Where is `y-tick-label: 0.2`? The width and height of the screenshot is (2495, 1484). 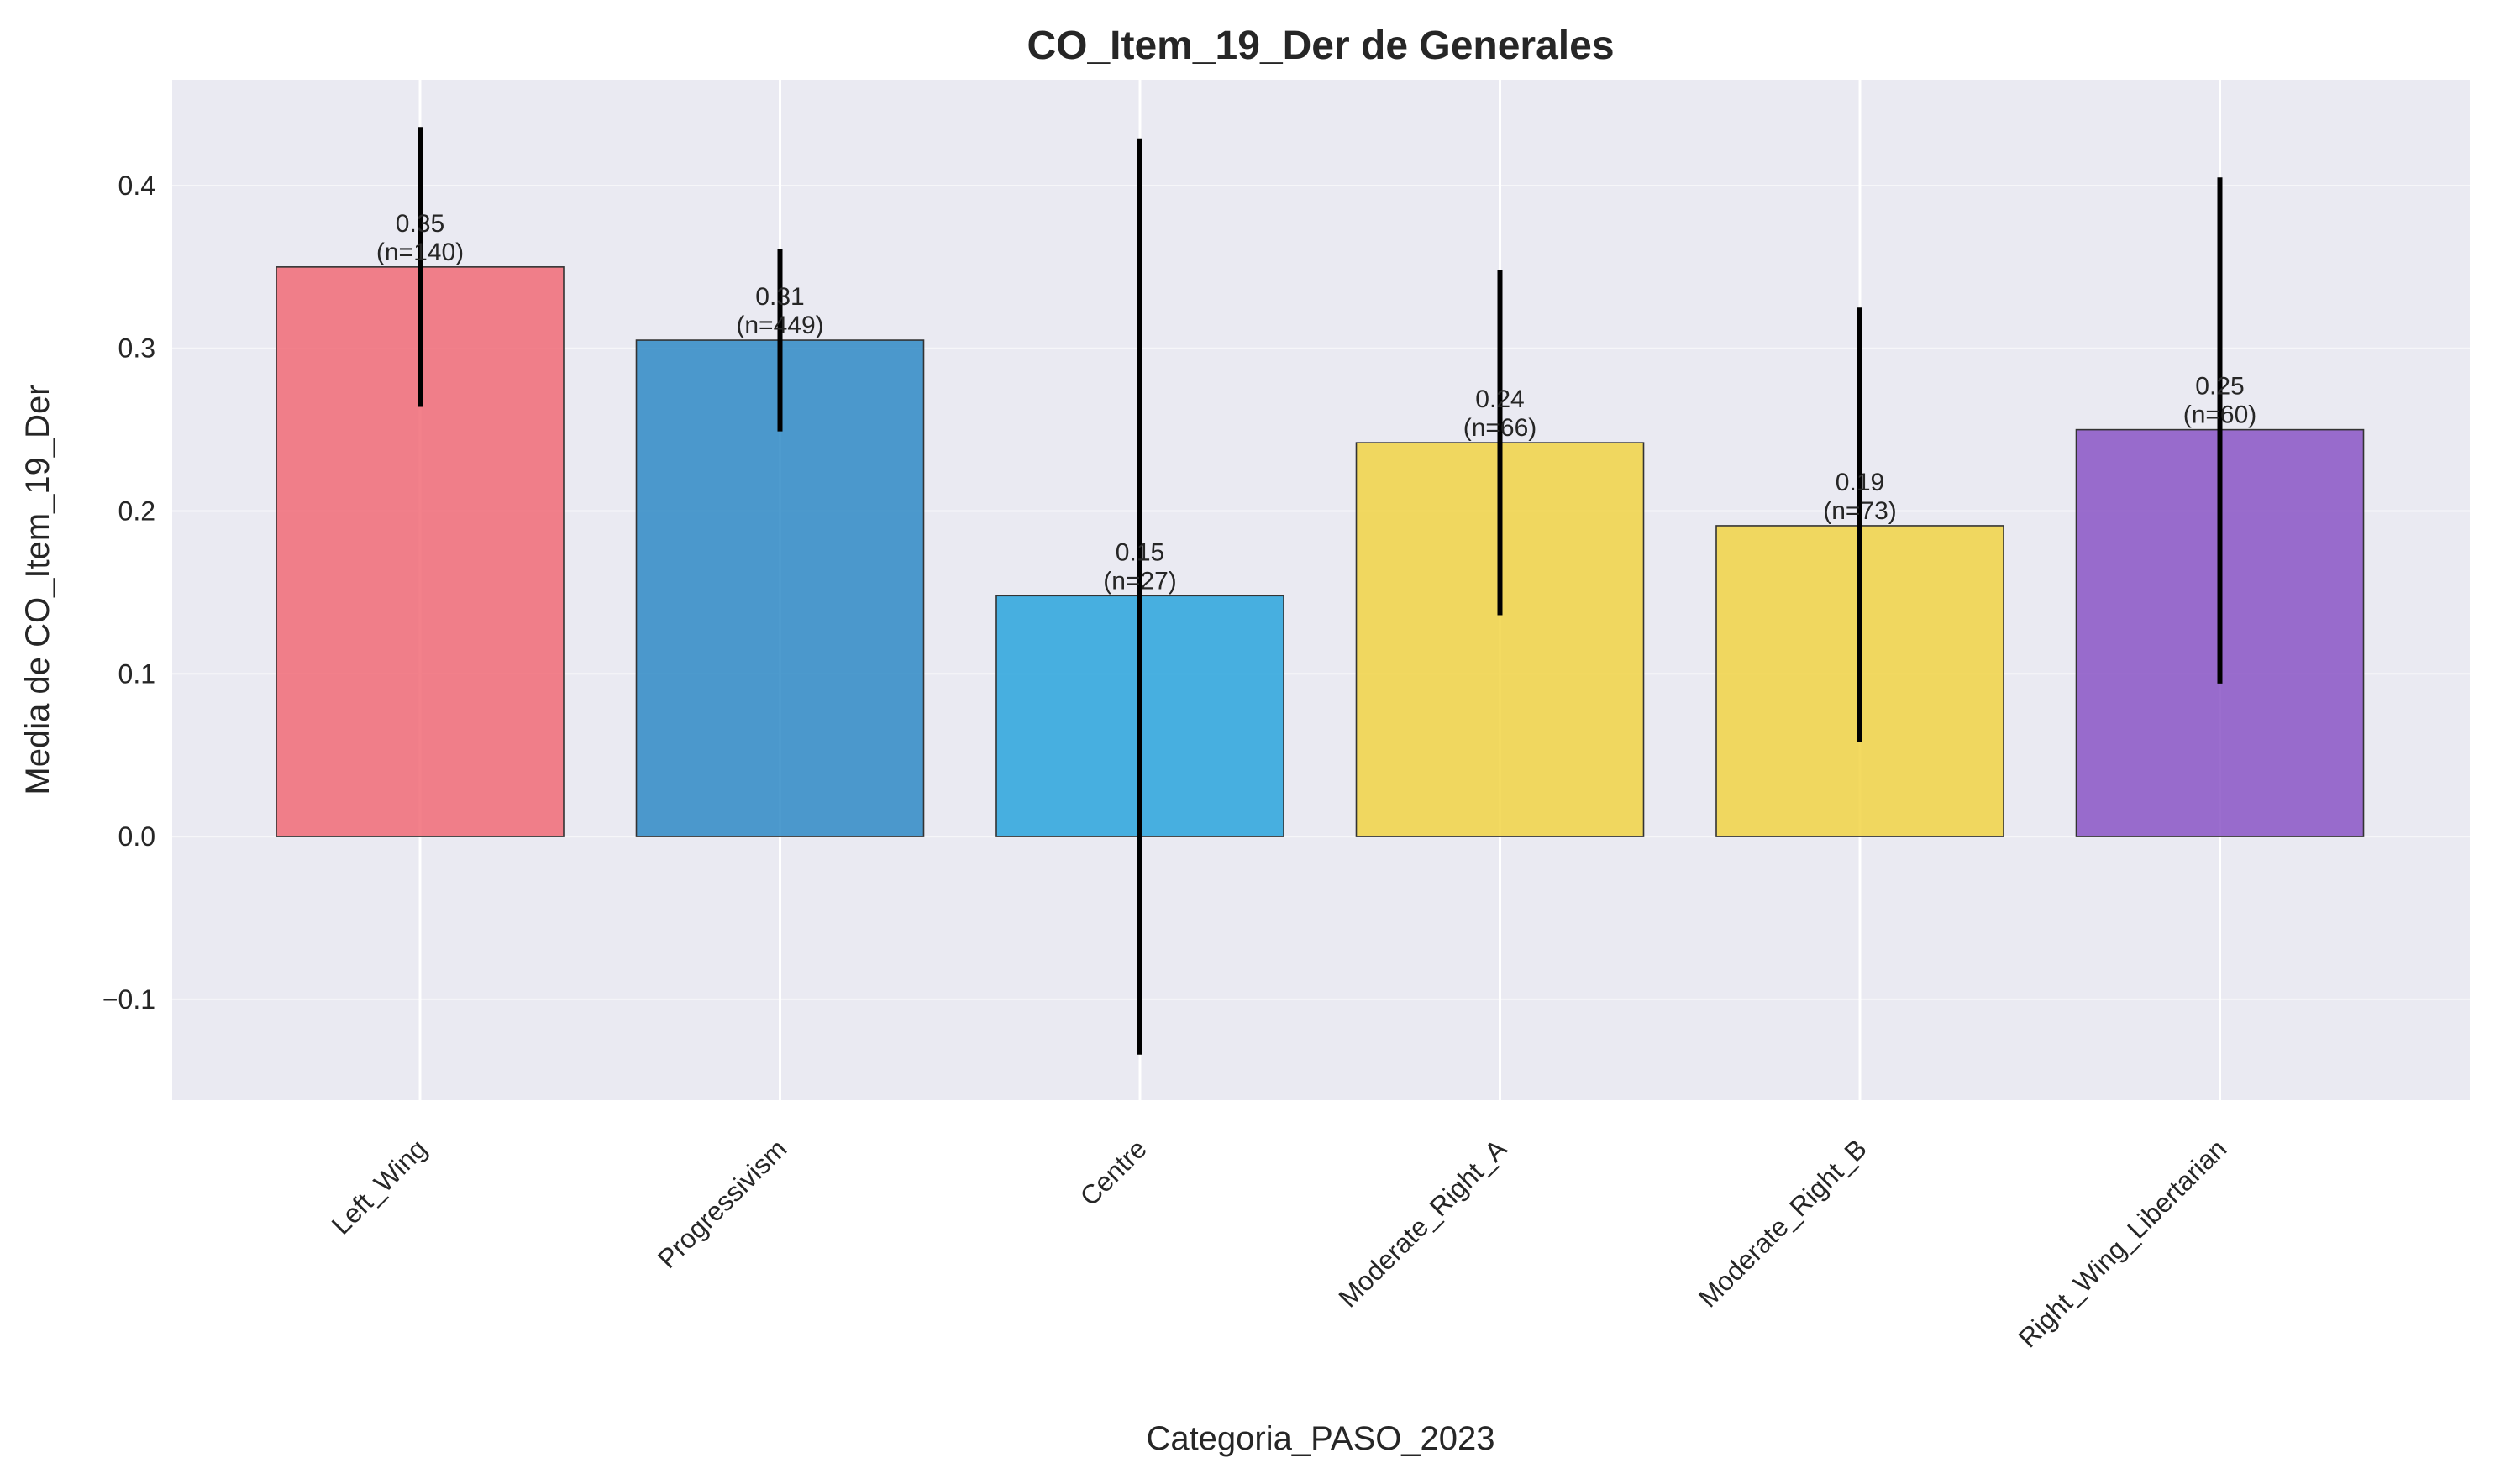 y-tick-label: 0.2 is located at coordinates (136, 512).